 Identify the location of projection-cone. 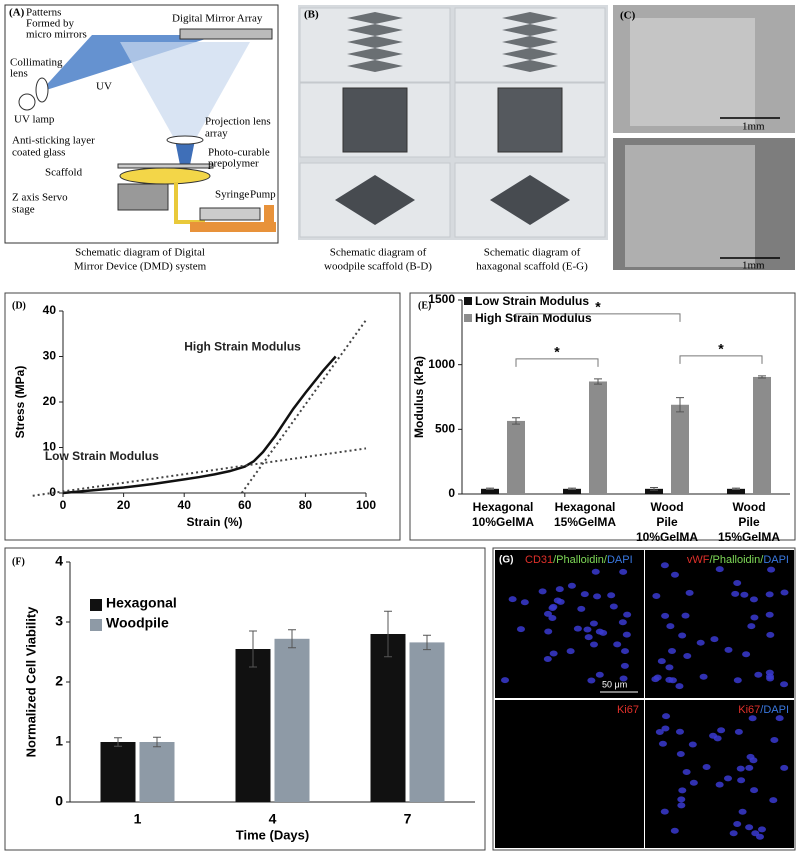
(185, 91).